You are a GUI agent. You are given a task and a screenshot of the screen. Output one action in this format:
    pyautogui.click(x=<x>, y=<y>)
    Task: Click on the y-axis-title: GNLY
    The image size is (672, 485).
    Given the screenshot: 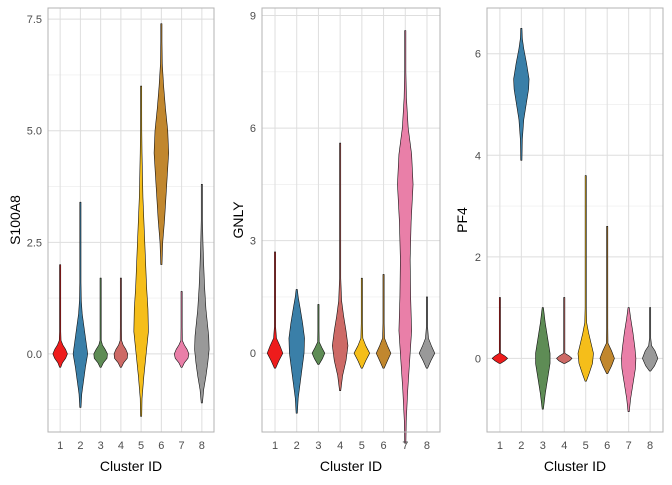 What is the action you would take?
    pyautogui.click(x=238, y=220)
    